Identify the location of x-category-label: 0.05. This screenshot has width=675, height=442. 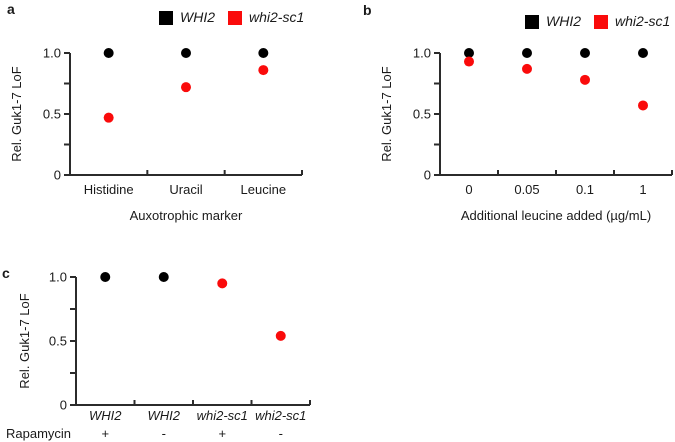
(526, 189).